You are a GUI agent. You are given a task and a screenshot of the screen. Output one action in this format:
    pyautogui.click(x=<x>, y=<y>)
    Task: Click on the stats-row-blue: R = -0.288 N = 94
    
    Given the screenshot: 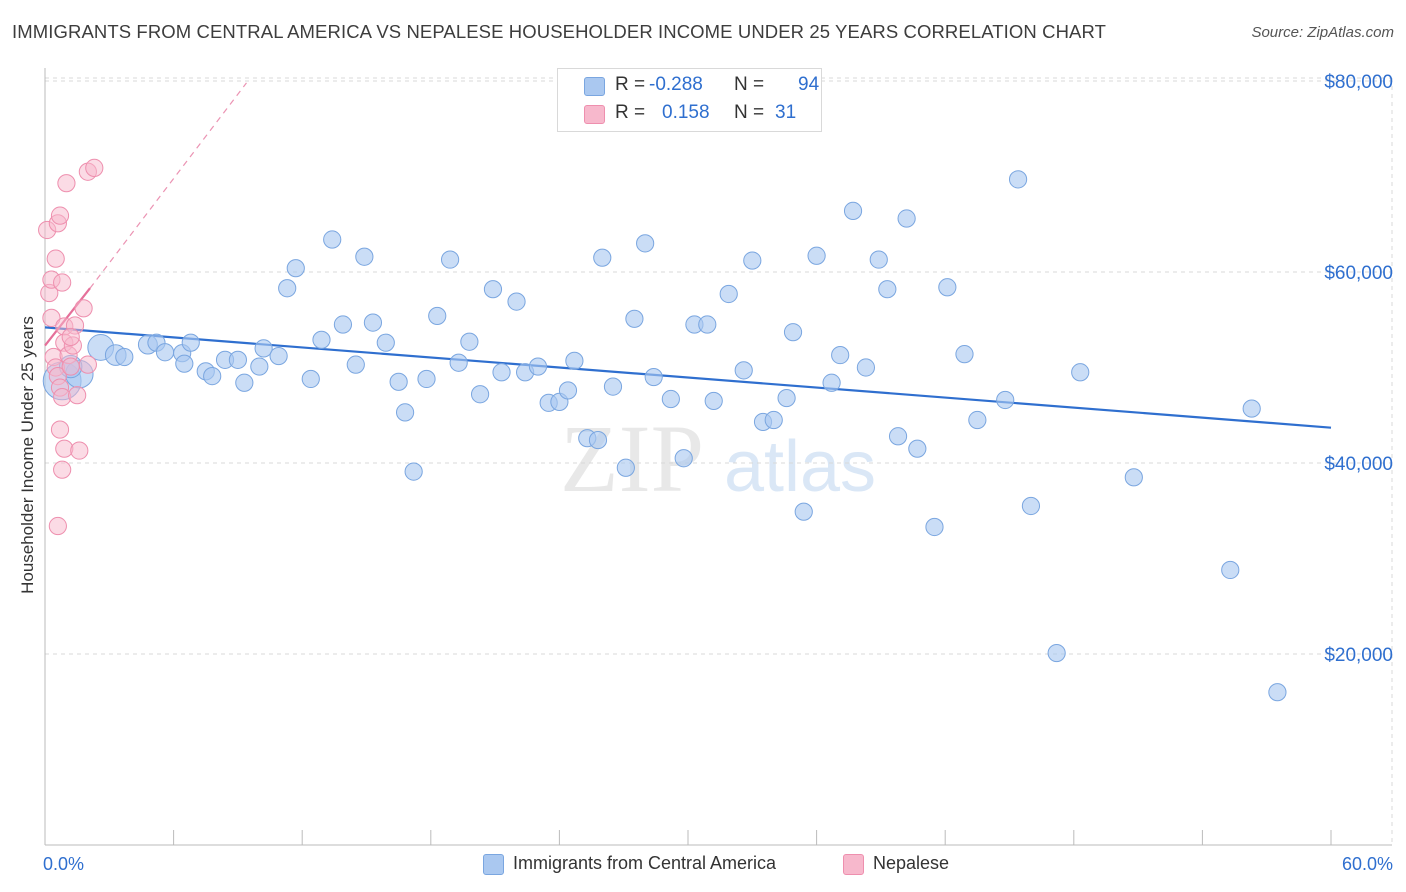 What is the action you would take?
    pyautogui.click(x=689, y=86)
    